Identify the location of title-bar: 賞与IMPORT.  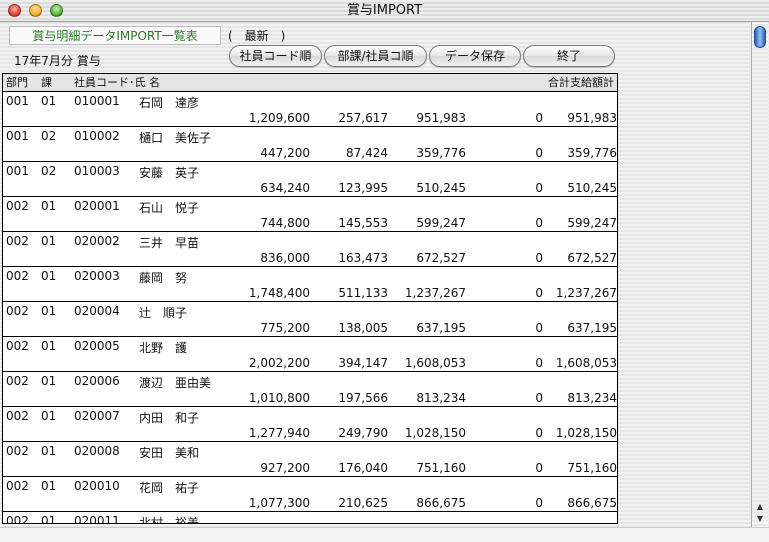
(384, 11).